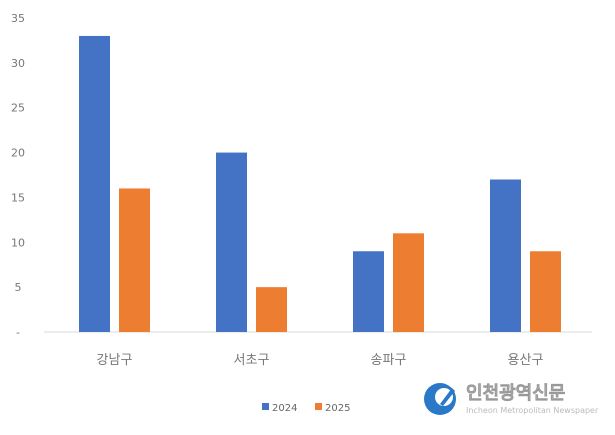 The height and width of the screenshot is (435, 615). Describe the element at coordinates (18, 108) in the screenshot. I see `y-tick-label: 25` at that location.